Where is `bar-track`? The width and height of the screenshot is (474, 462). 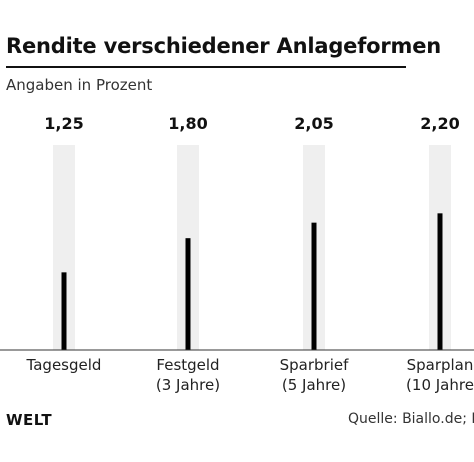
bar-track is located at coordinates (64, 247).